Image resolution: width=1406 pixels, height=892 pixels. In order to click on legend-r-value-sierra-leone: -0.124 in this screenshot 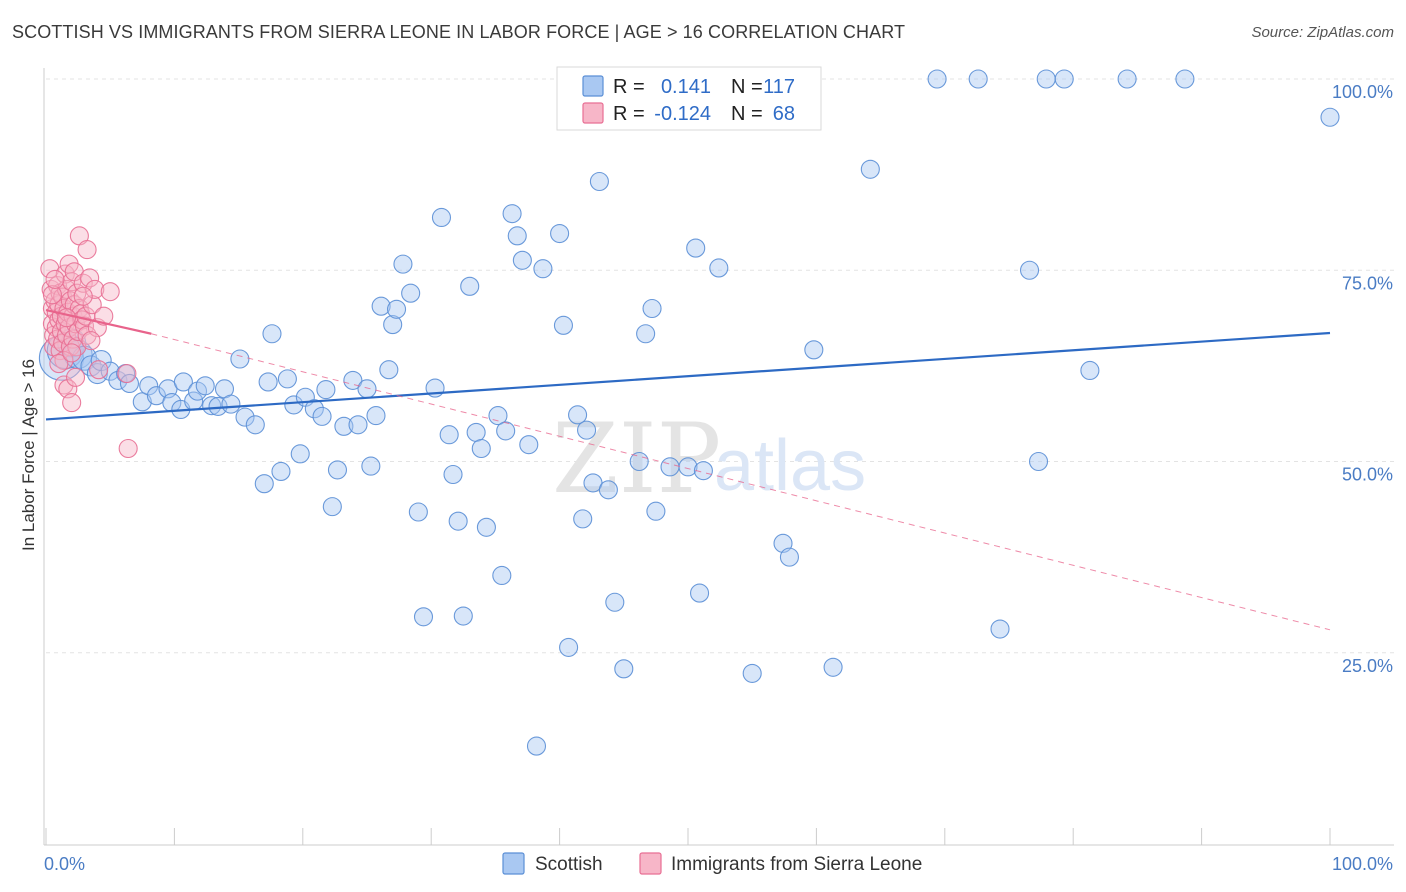, I will do `click(682, 114)`.